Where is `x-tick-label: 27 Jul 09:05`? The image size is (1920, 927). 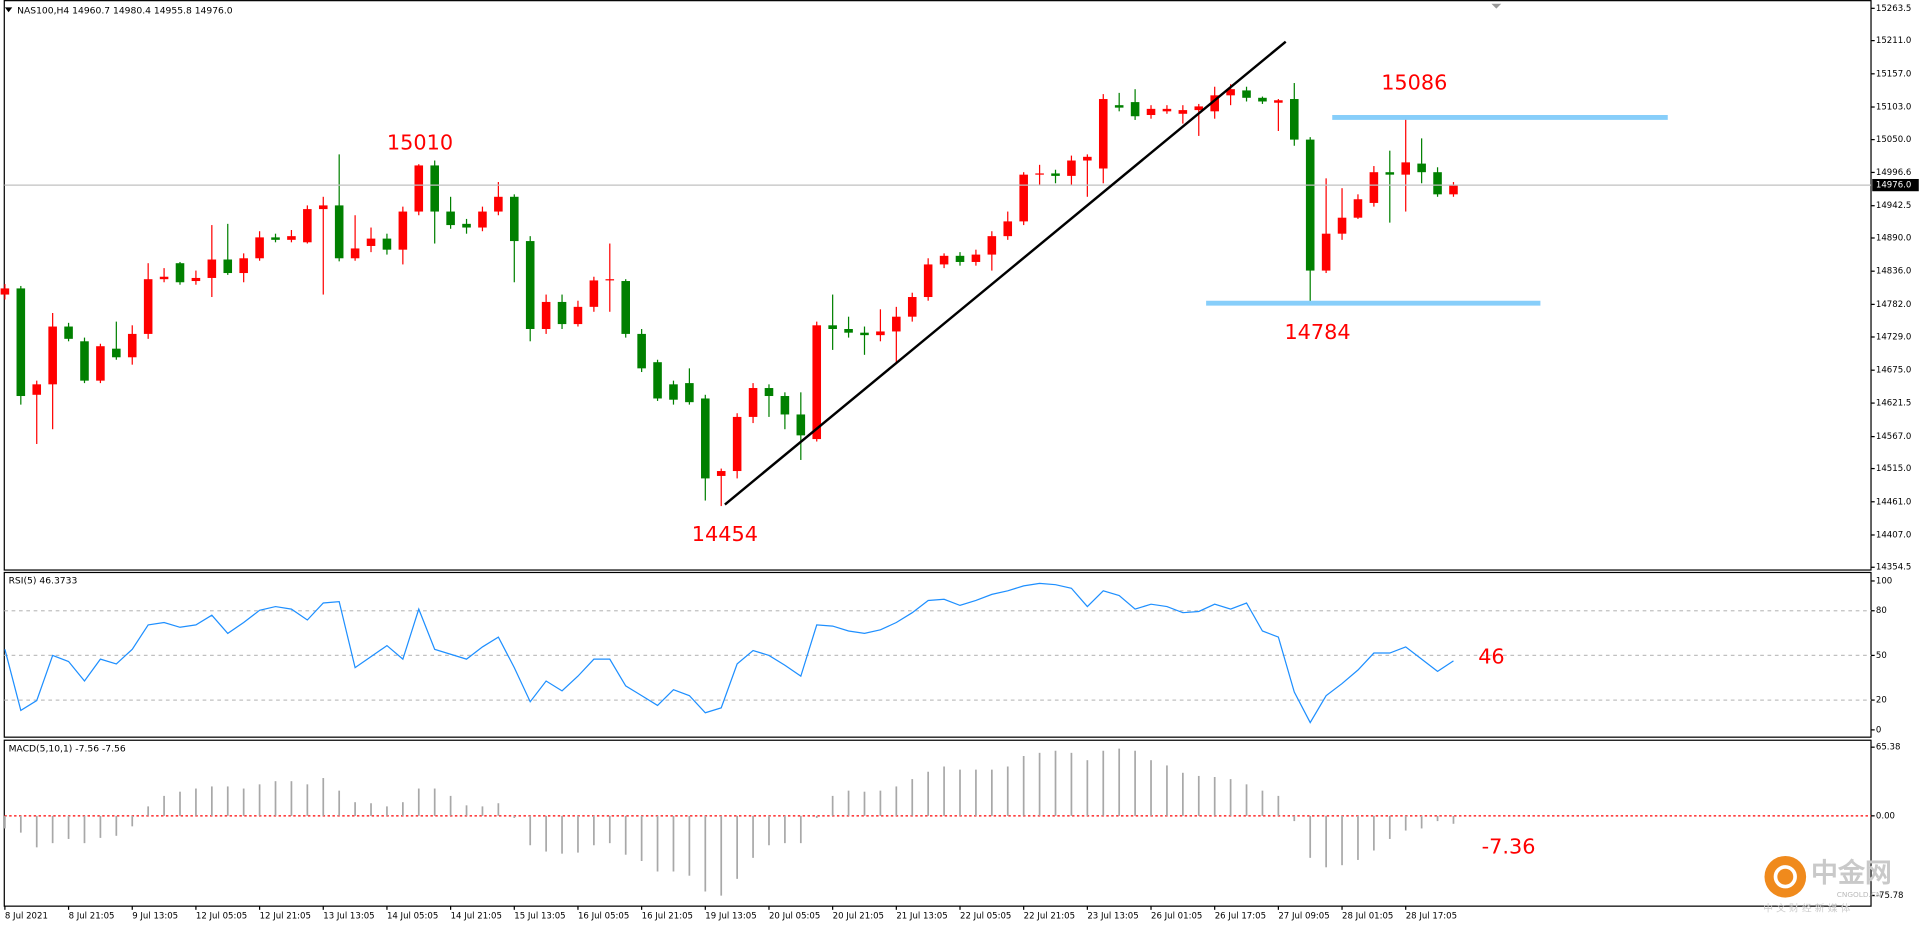 x-tick-label: 27 Jul 09:05 is located at coordinates (1303, 916).